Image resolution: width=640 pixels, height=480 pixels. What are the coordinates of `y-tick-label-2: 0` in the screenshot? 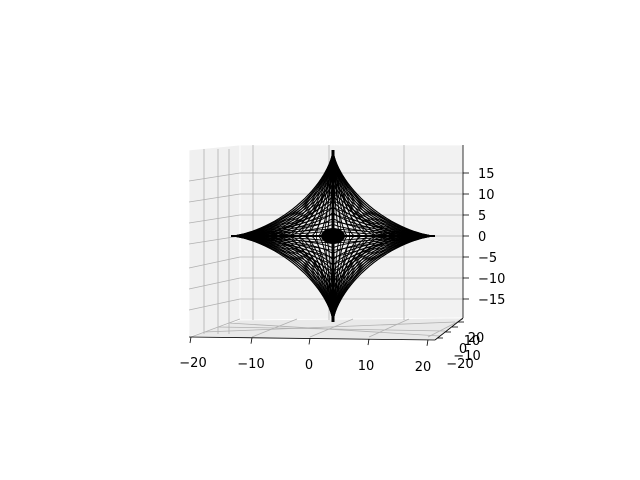 It's located at (463, 349).